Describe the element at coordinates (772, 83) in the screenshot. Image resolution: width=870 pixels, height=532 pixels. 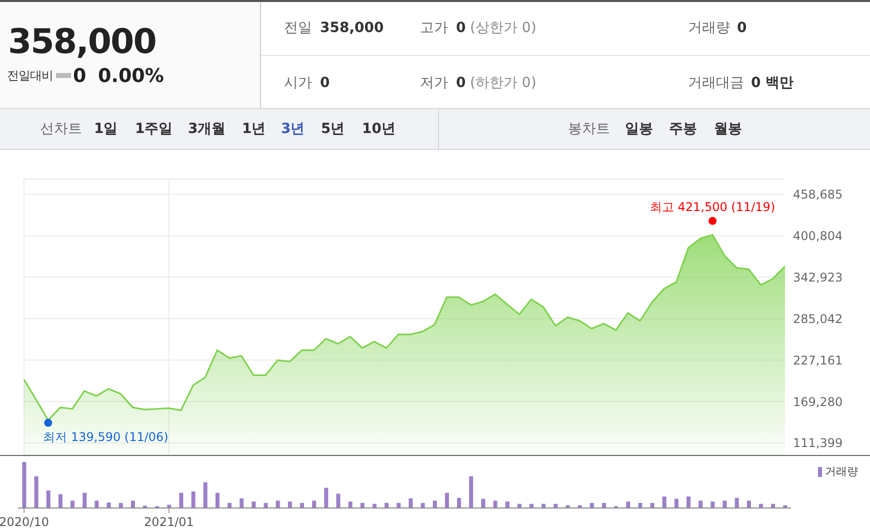
I see `text: 0 백만` at that location.